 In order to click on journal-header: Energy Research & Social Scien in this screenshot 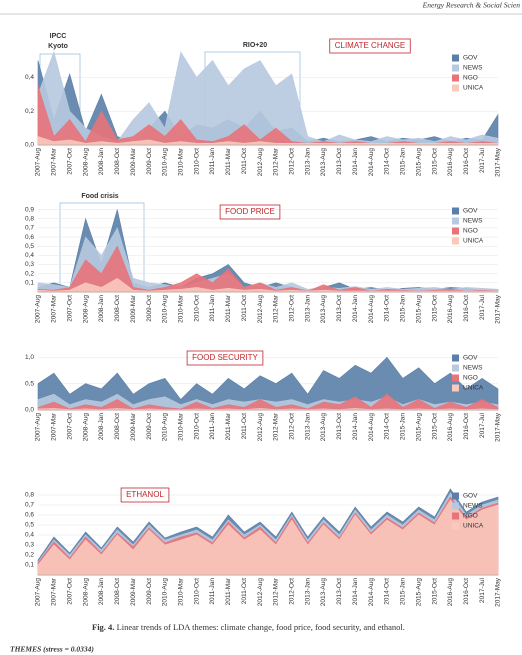, I will do `click(471, 5)`.